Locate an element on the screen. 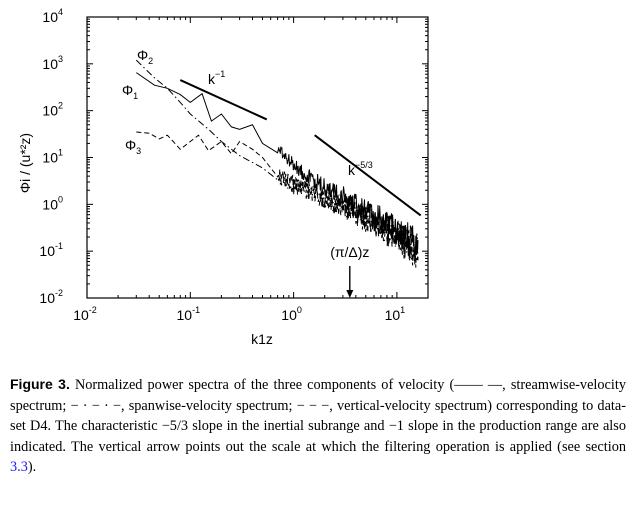 The width and height of the screenshot is (638, 508). slope-line-minus-five-thirds is located at coordinates (368, 175).